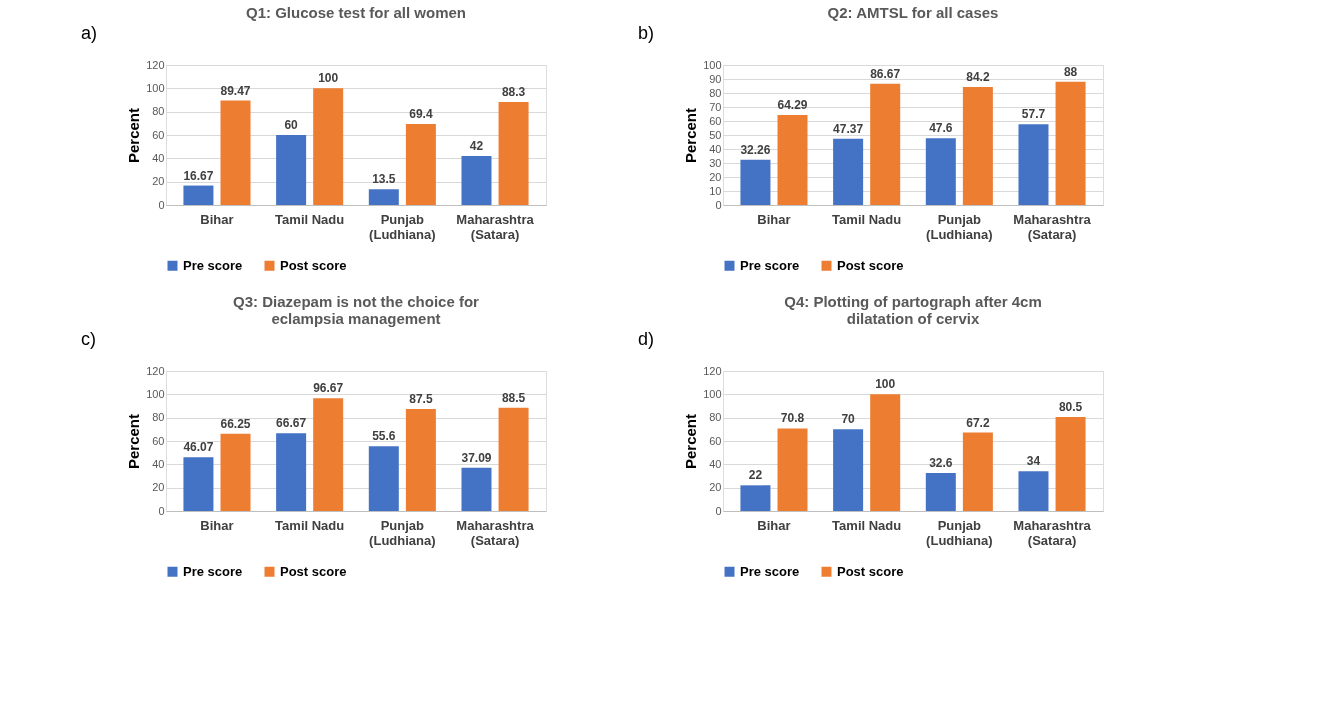 This screenshot has width=1317, height=713. Describe the element at coordinates (715, 106) in the screenshot. I see `y-tick-label: 70` at that location.